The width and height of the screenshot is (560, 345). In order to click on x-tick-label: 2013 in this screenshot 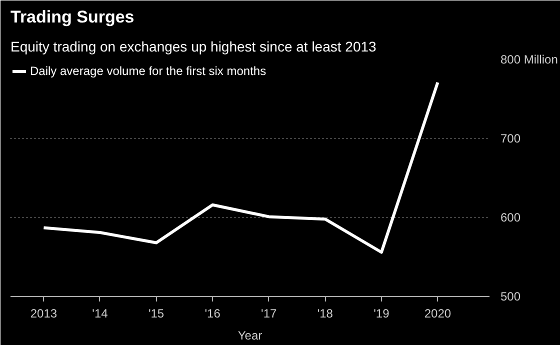, I will do `click(44, 313)`.